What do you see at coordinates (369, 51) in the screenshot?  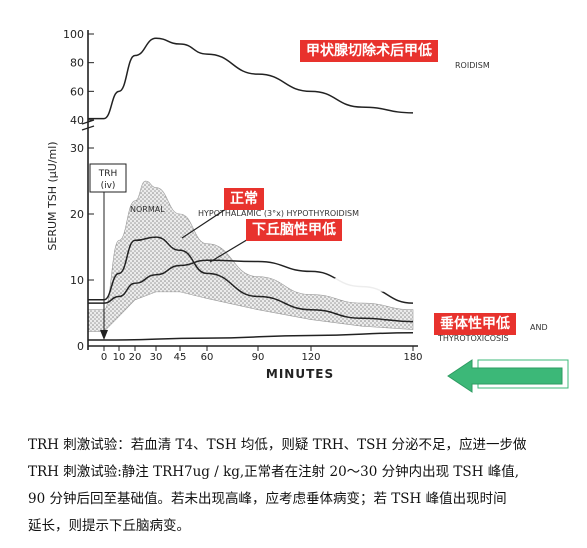 I see `annotation-post-thyroidectomy: 甲状腺切除术后甲低` at bounding box center [369, 51].